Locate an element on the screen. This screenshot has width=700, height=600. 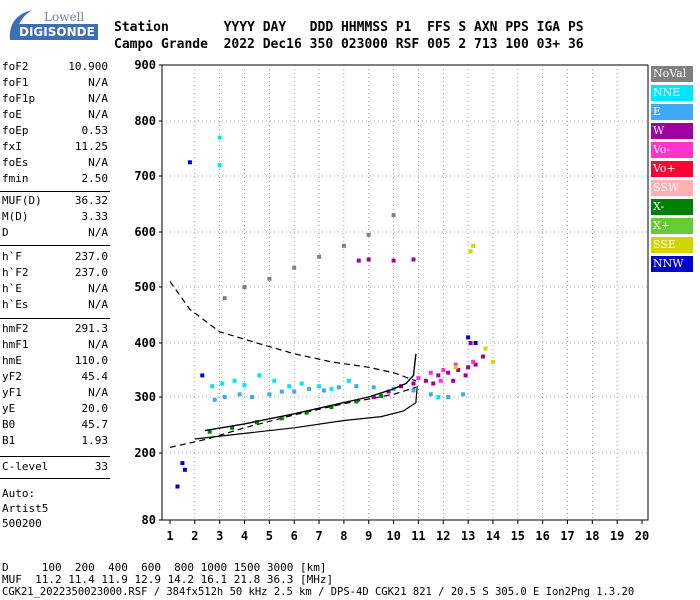
legend-item-nne: NNE is located at coordinates (672, 93).